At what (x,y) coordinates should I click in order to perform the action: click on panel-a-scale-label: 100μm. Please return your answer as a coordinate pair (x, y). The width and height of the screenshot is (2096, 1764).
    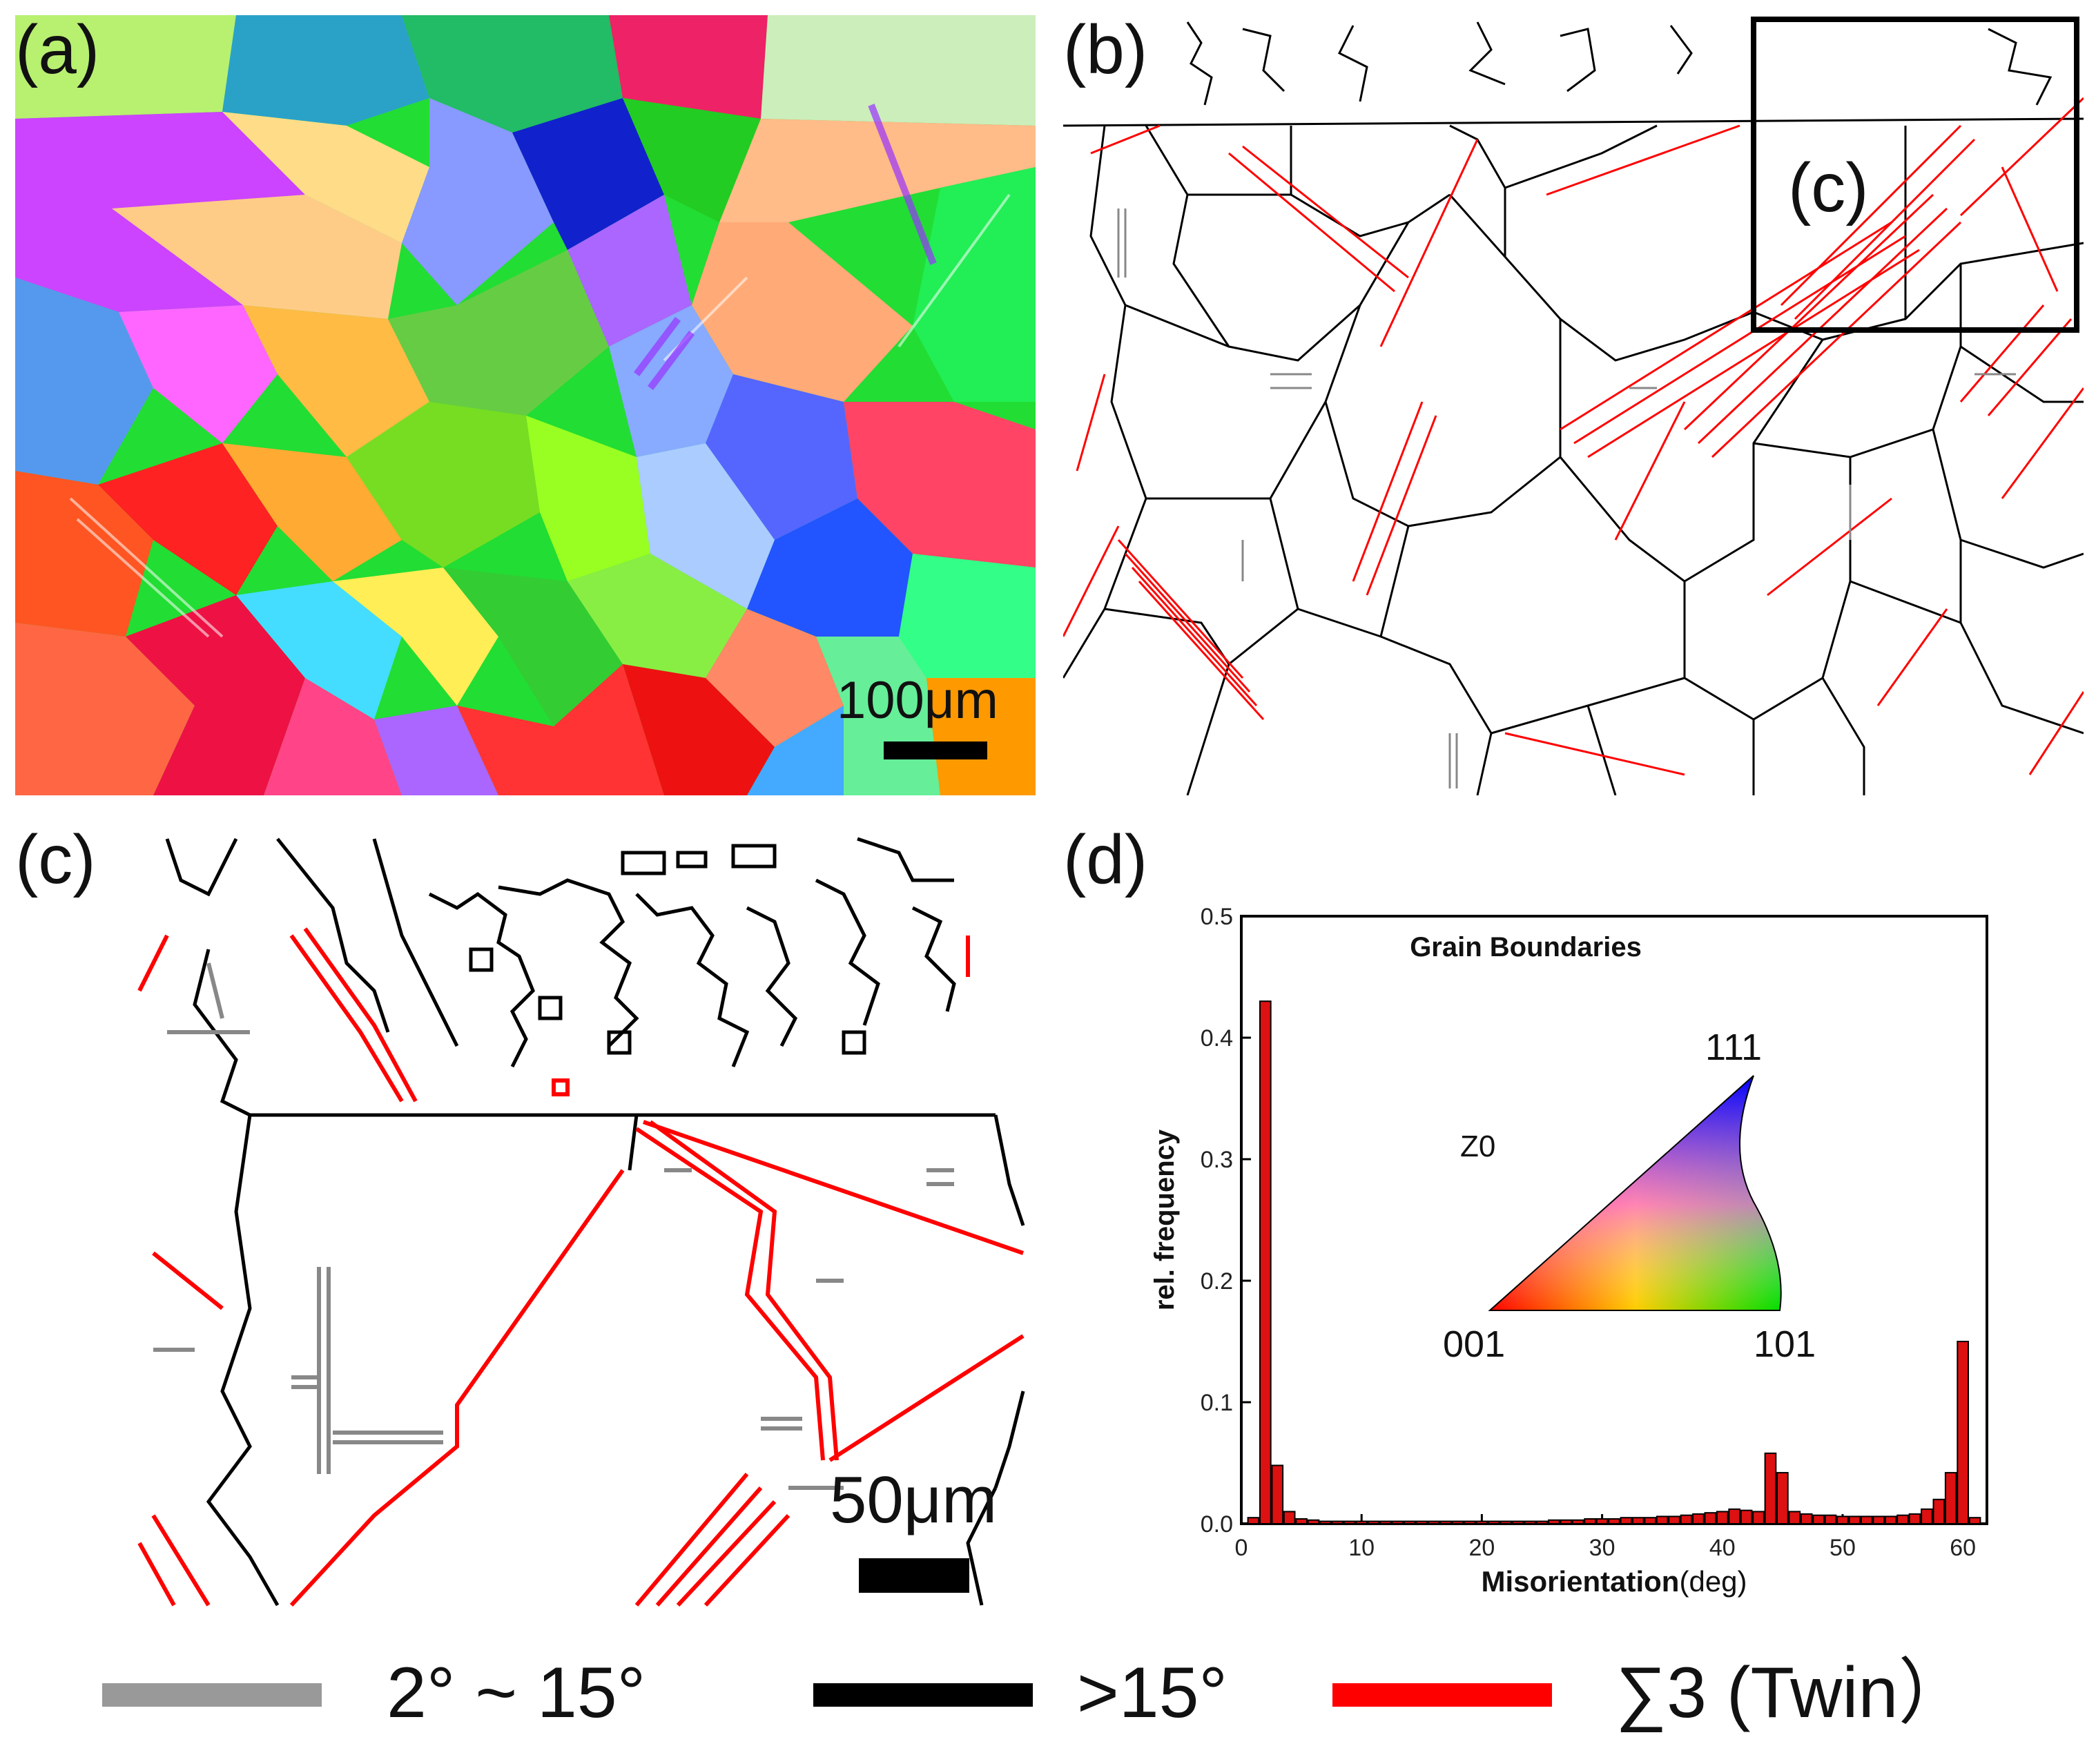
    Looking at the image, I should click on (918, 700).